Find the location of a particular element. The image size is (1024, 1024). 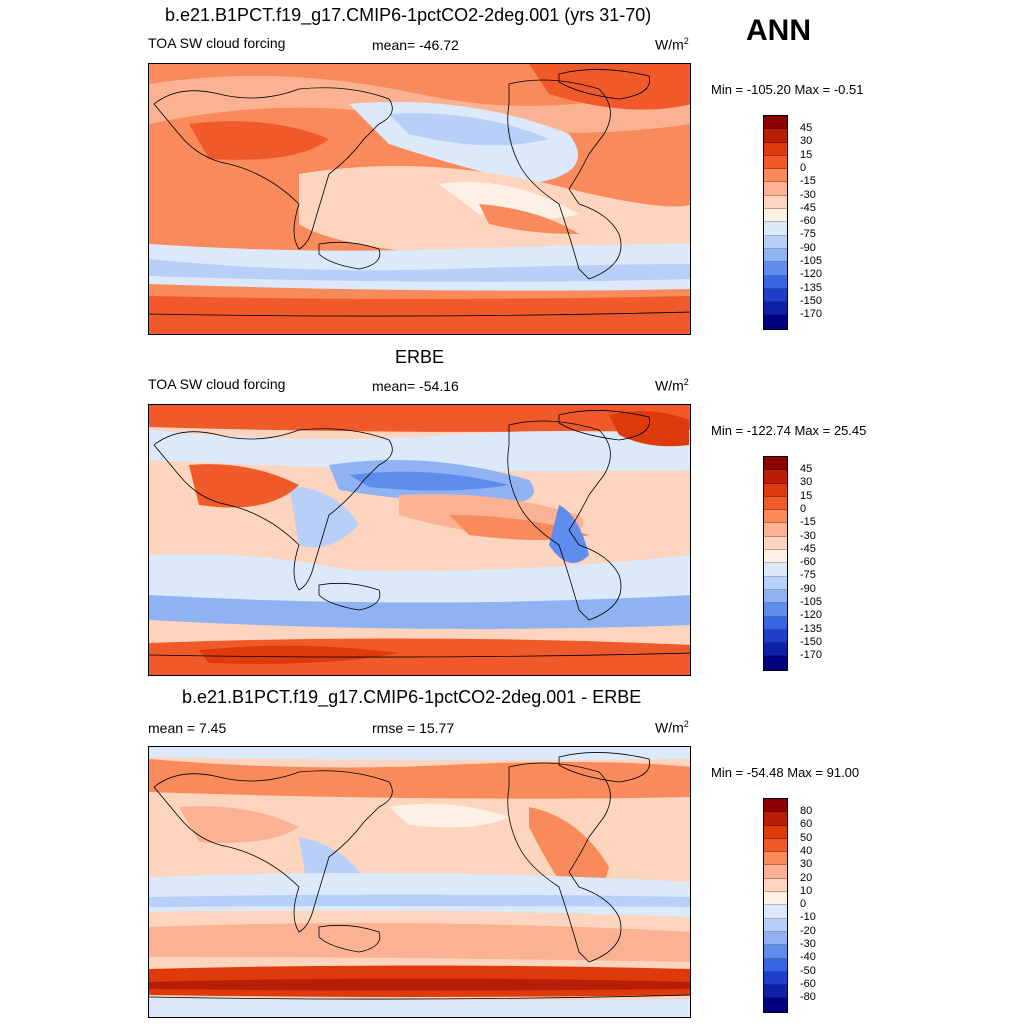

colorbar-tick-label: -50 is located at coordinates (808, 970).